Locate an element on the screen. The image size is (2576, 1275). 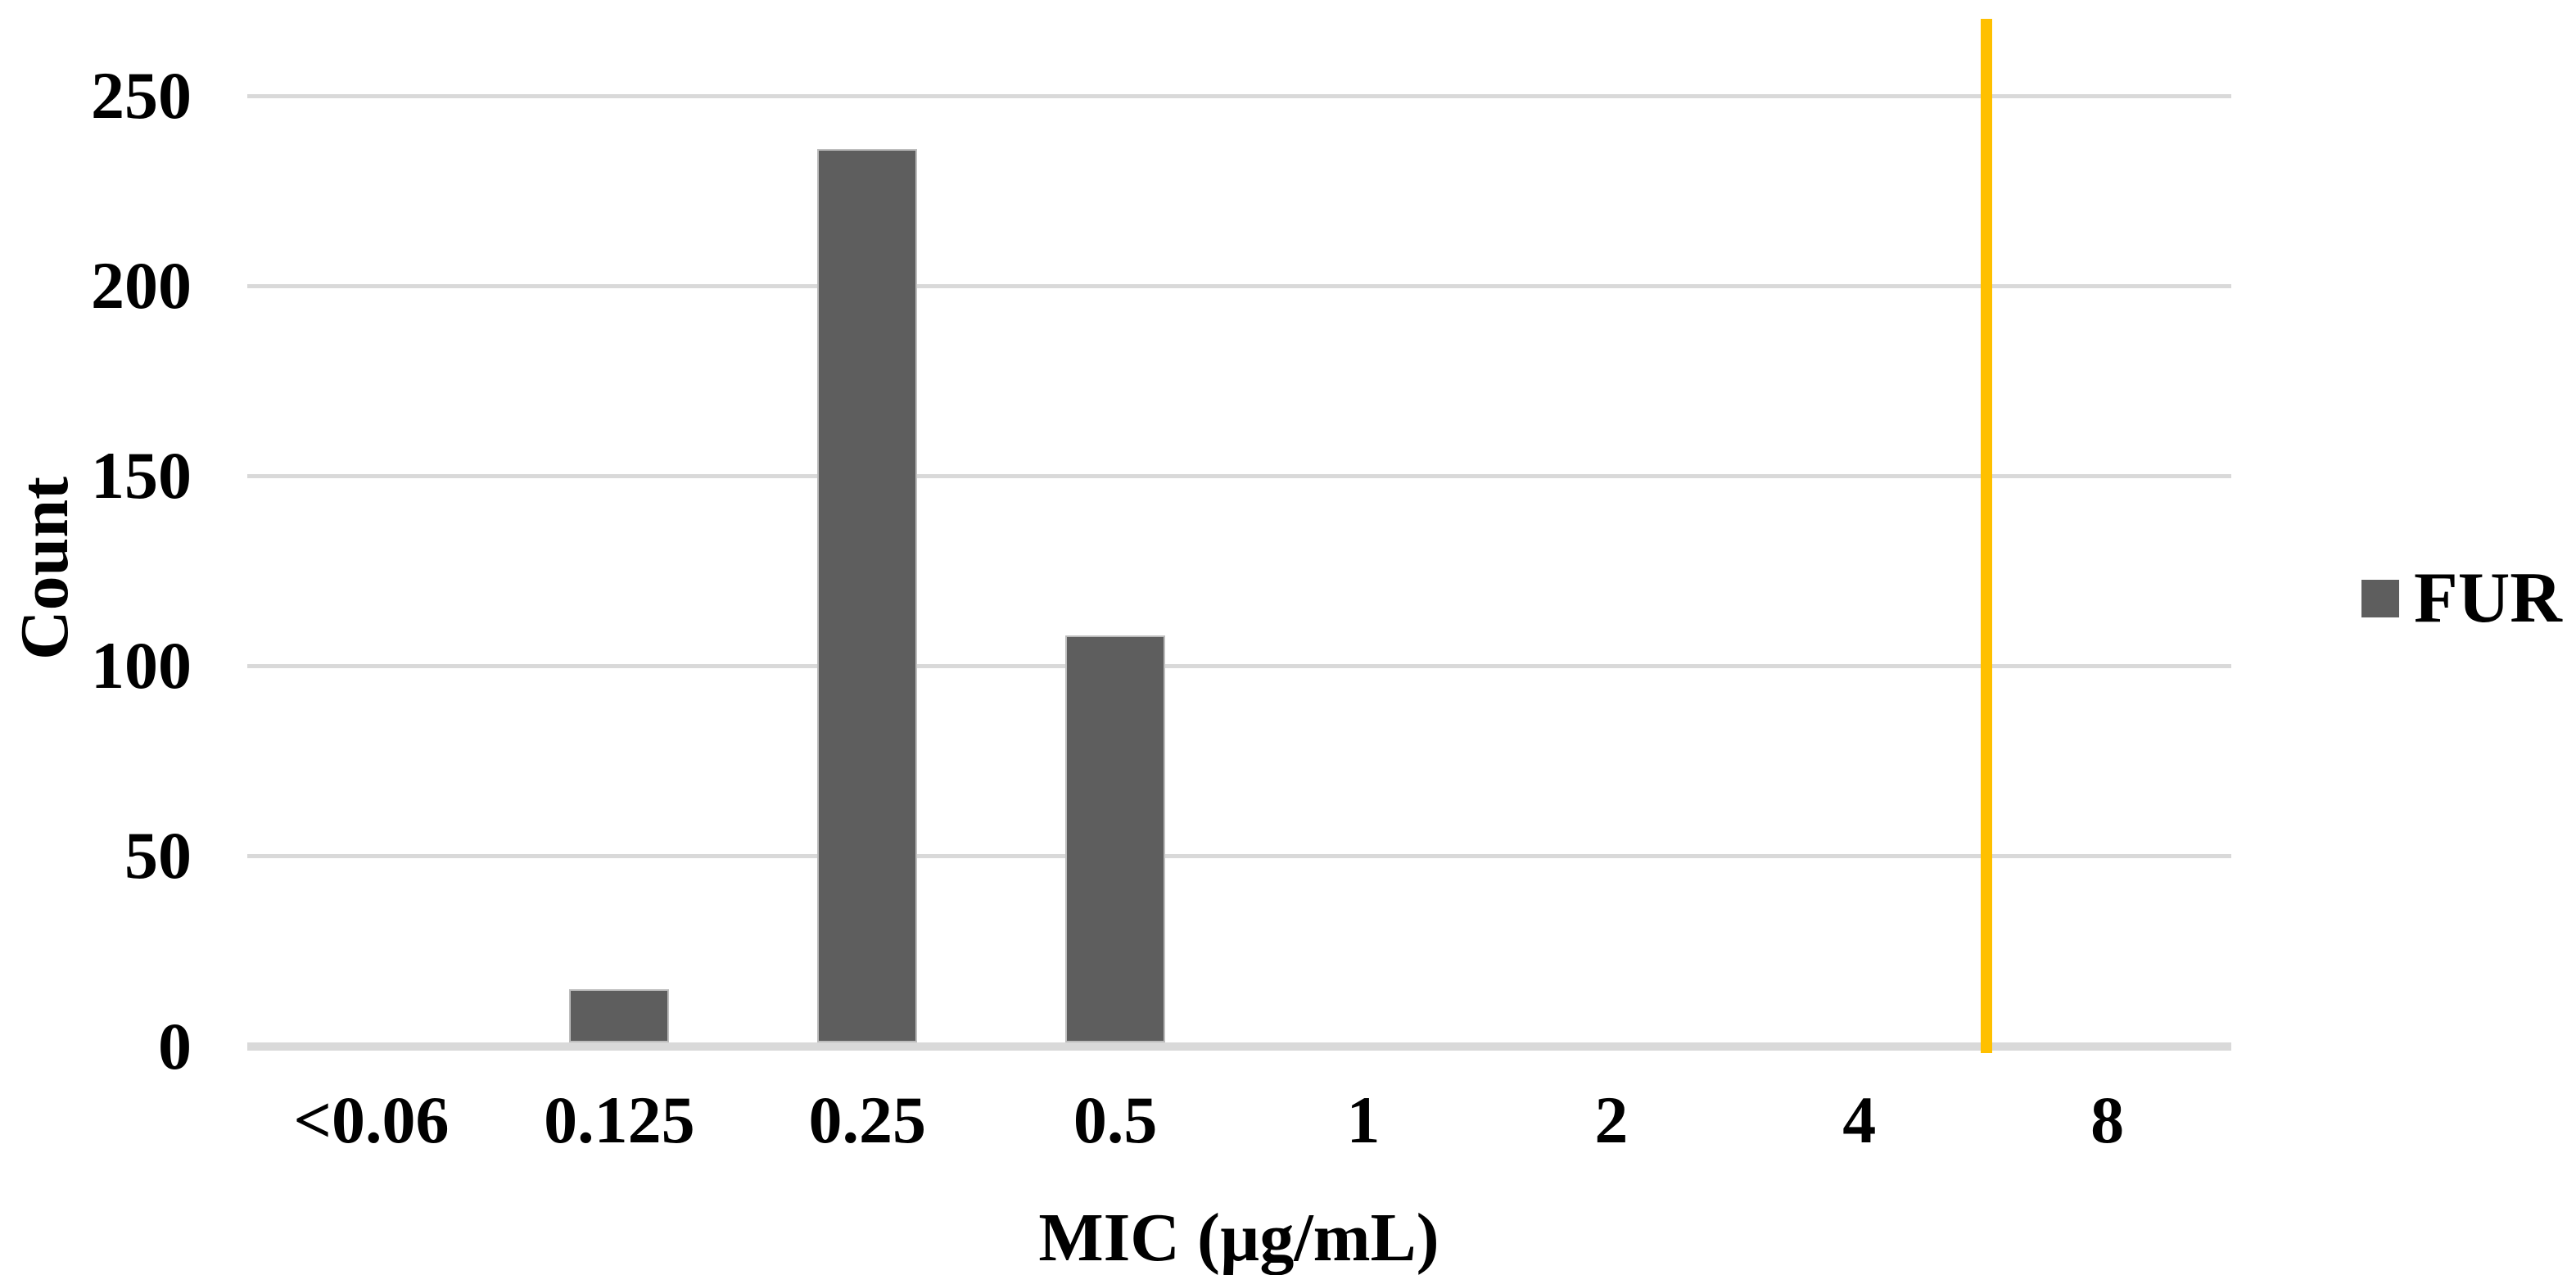
x-tick-label: 0.25 is located at coordinates (867, 1120).